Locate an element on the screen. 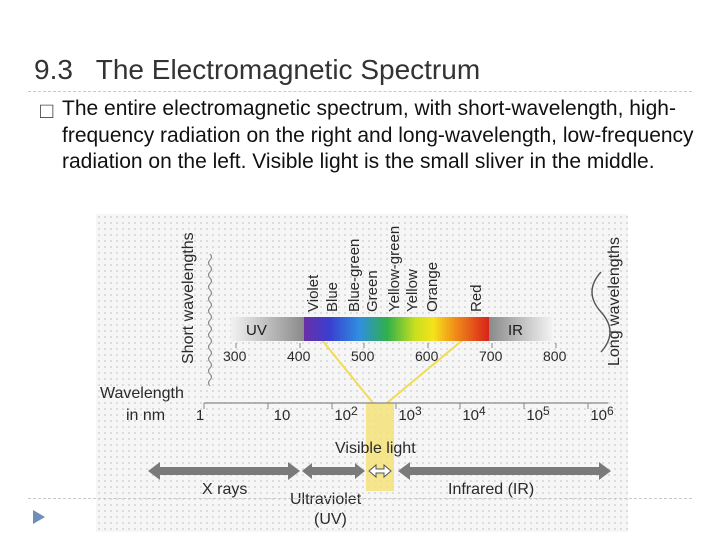 The height and width of the screenshot is (540, 720). color-name-yellow: Yellow is located at coordinates (412, 290).